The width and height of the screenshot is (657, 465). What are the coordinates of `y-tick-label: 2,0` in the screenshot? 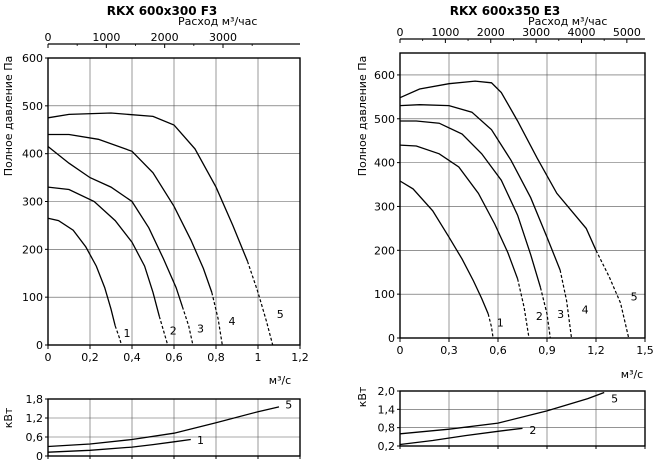 It's located at (387, 391).